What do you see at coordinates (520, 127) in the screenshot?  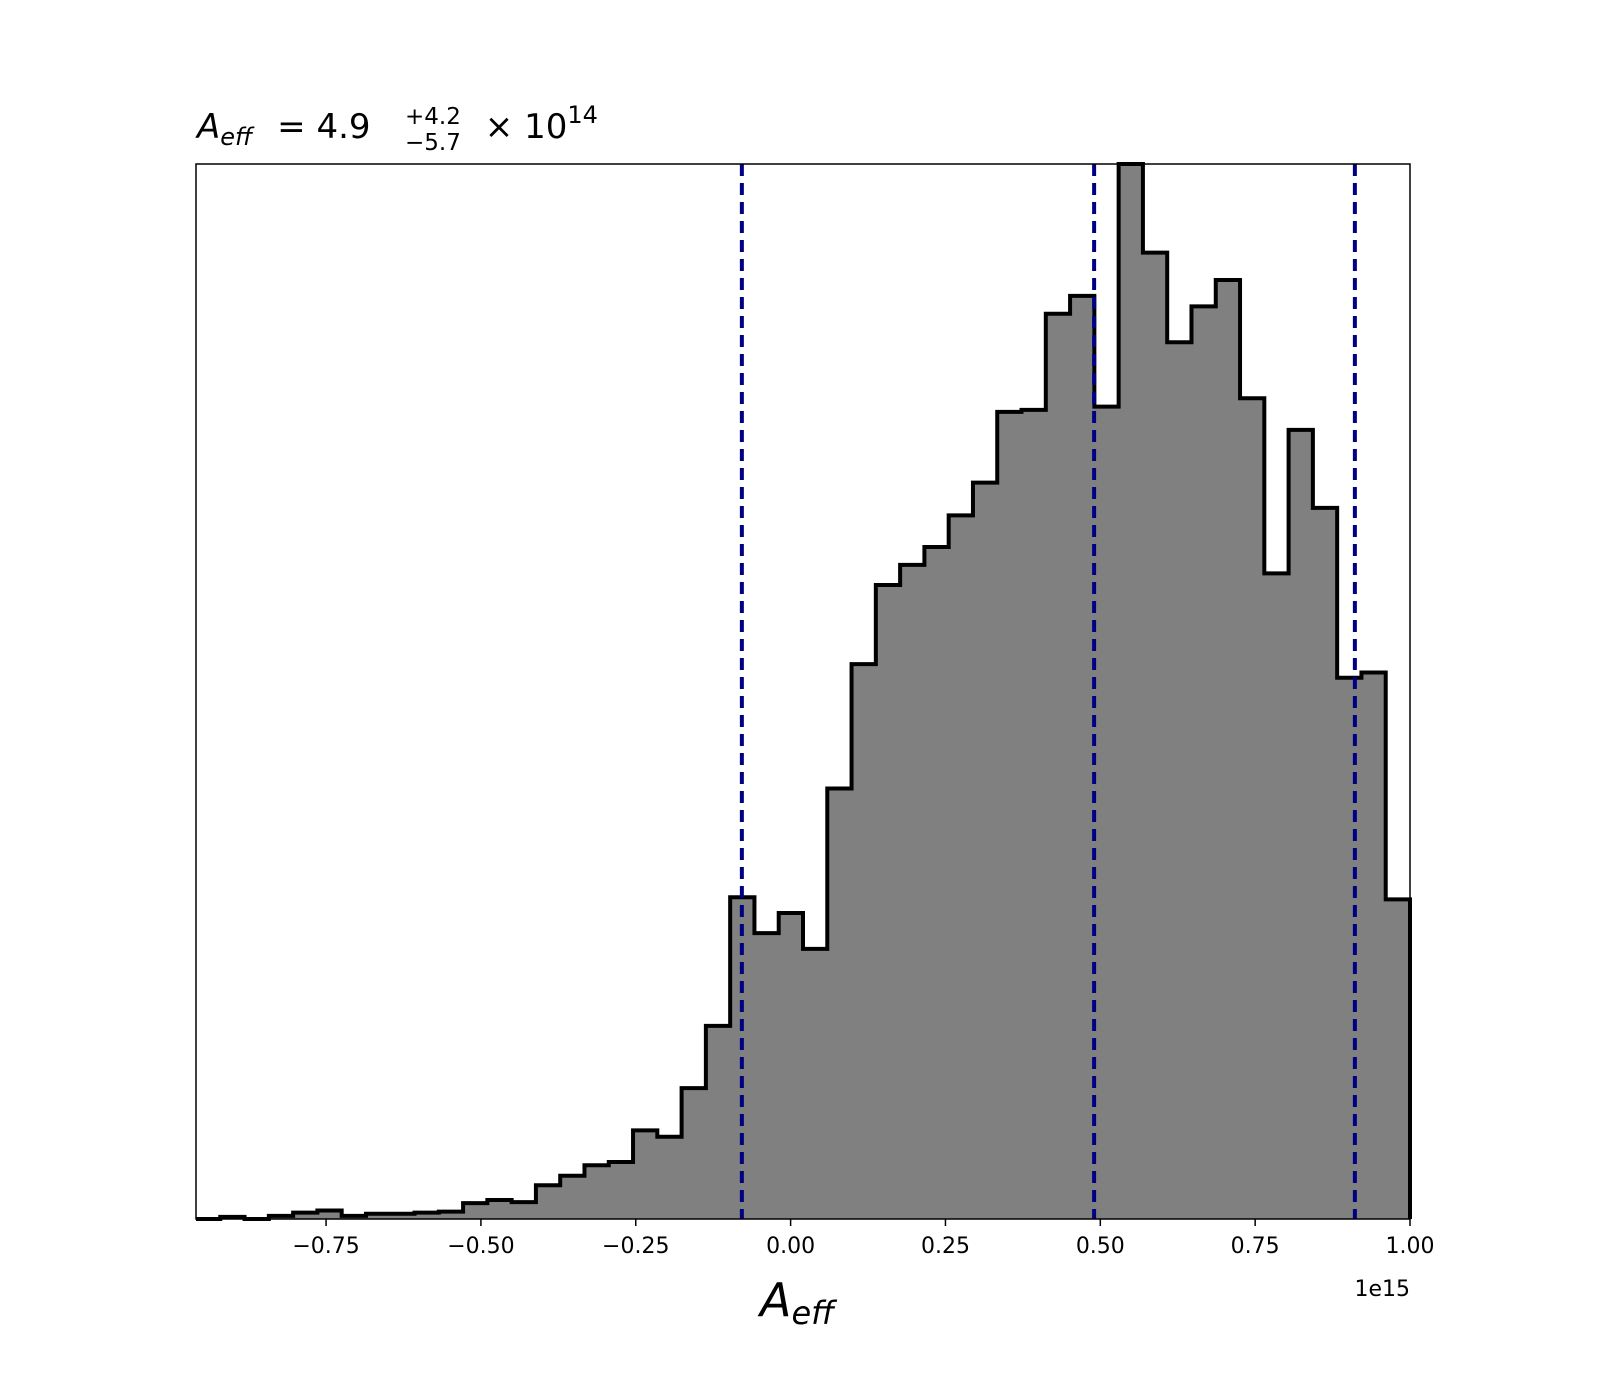 I see `title-times: × 10` at bounding box center [520, 127].